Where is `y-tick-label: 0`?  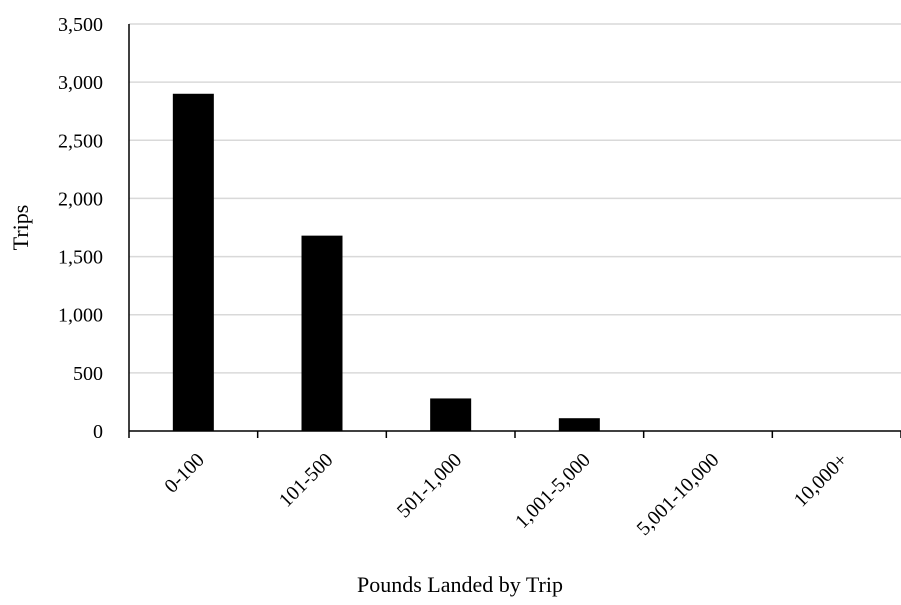 y-tick-label: 0 is located at coordinates (98, 432).